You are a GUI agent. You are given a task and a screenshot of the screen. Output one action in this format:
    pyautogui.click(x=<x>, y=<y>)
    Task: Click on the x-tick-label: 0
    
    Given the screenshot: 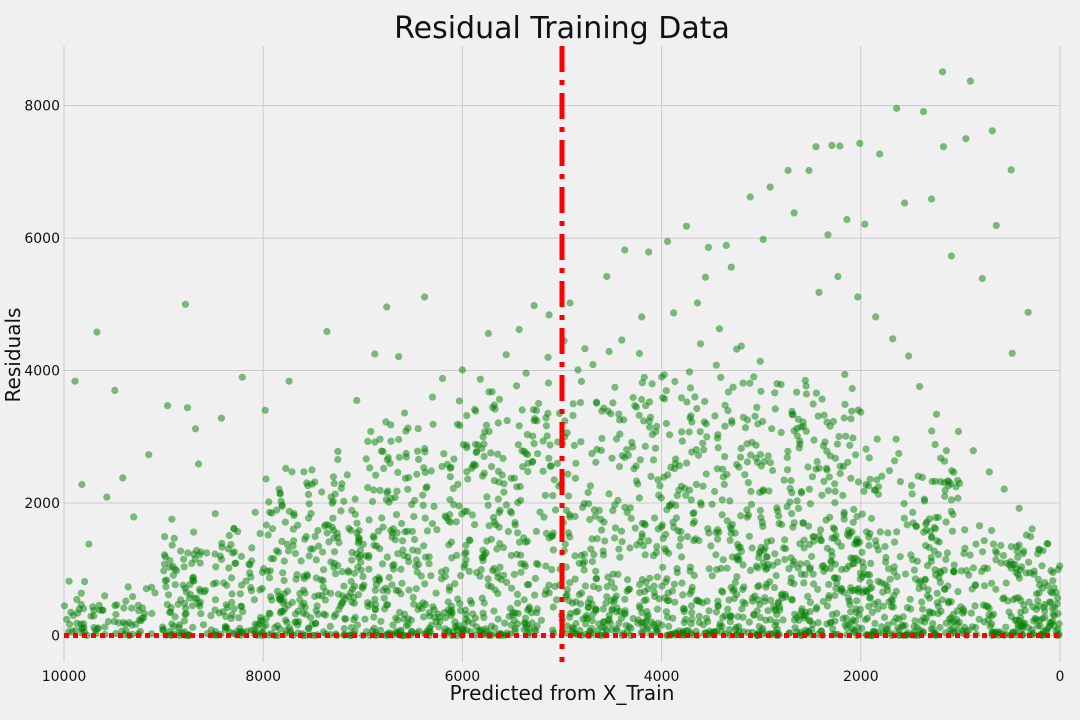 What is the action you would take?
    pyautogui.click(x=1060, y=677)
    